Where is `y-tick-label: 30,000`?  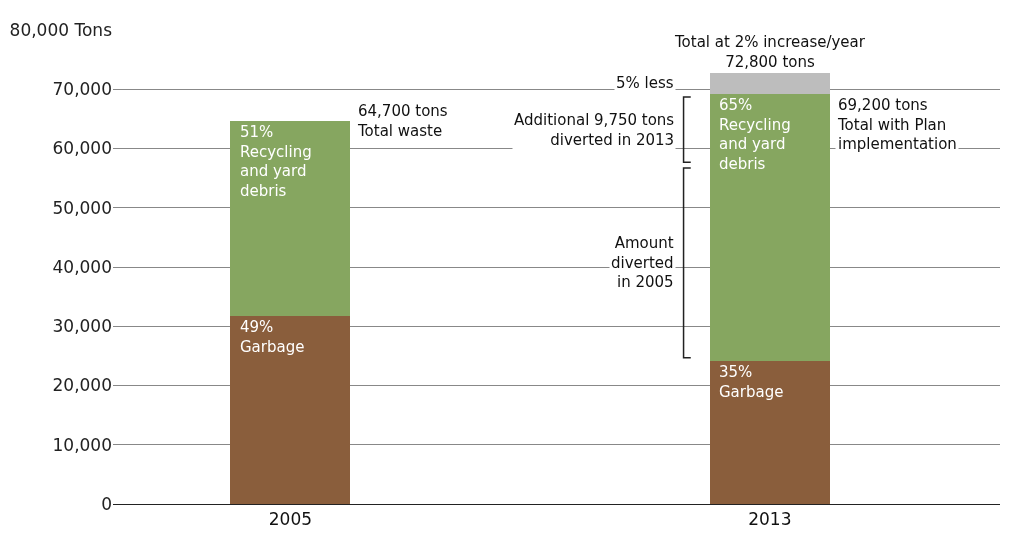
y-tick-label: 30,000 is located at coordinates (82, 326).